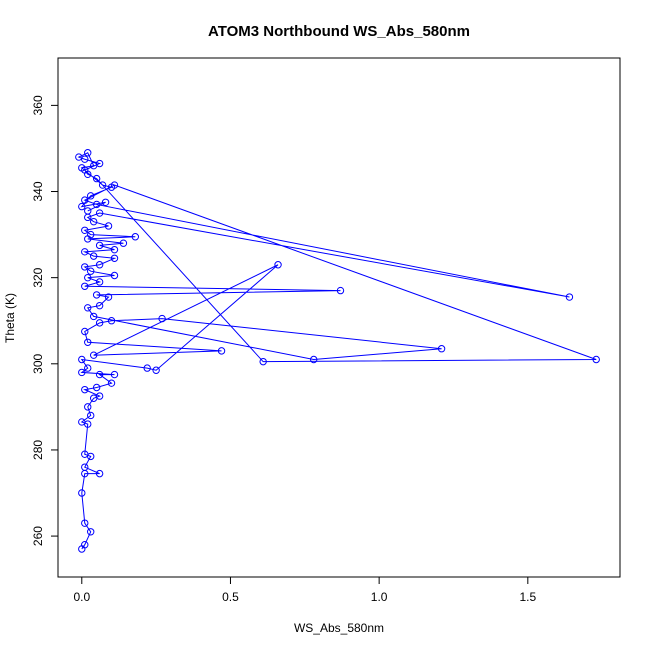 The width and height of the screenshot is (650, 650). What do you see at coordinates (38, 105) in the screenshot?
I see `y-tick-label: 360` at bounding box center [38, 105].